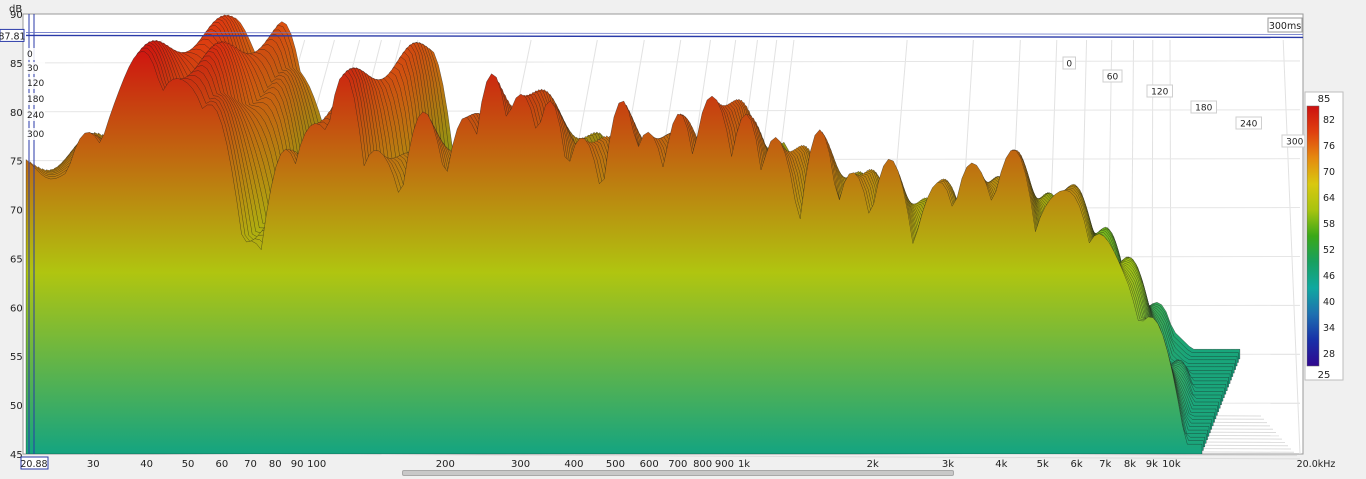 Image resolution: width=1366 pixels, height=479 pixels. What do you see at coordinates (146, 464) in the screenshot?
I see `x-tick-label: 40` at bounding box center [146, 464].